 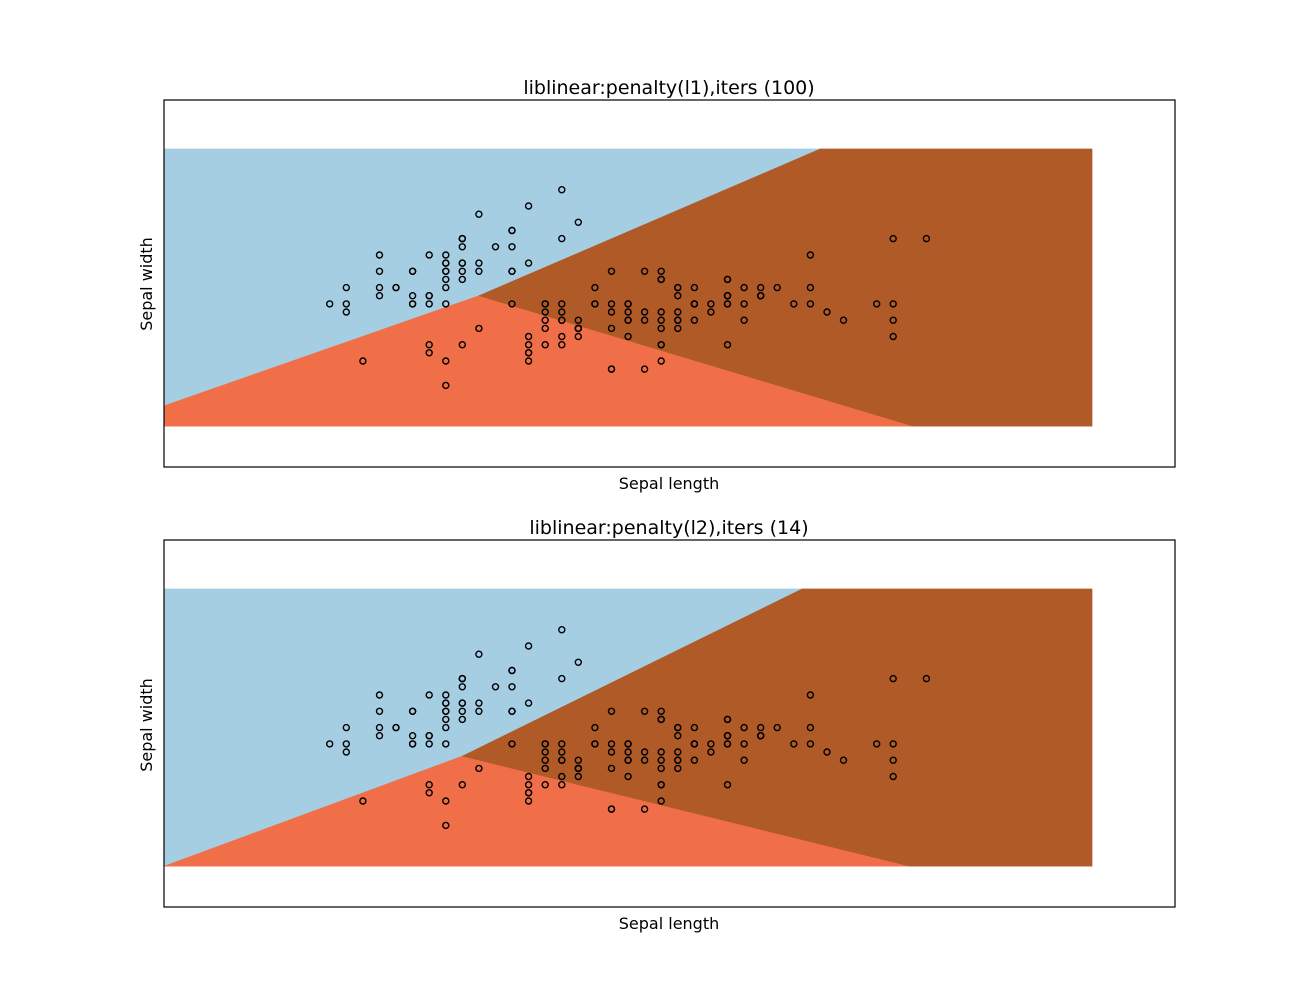 What do you see at coordinates (669, 483) in the screenshot?
I see `subplot-1-xlabel: Sepal length` at bounding box center [669, 483].